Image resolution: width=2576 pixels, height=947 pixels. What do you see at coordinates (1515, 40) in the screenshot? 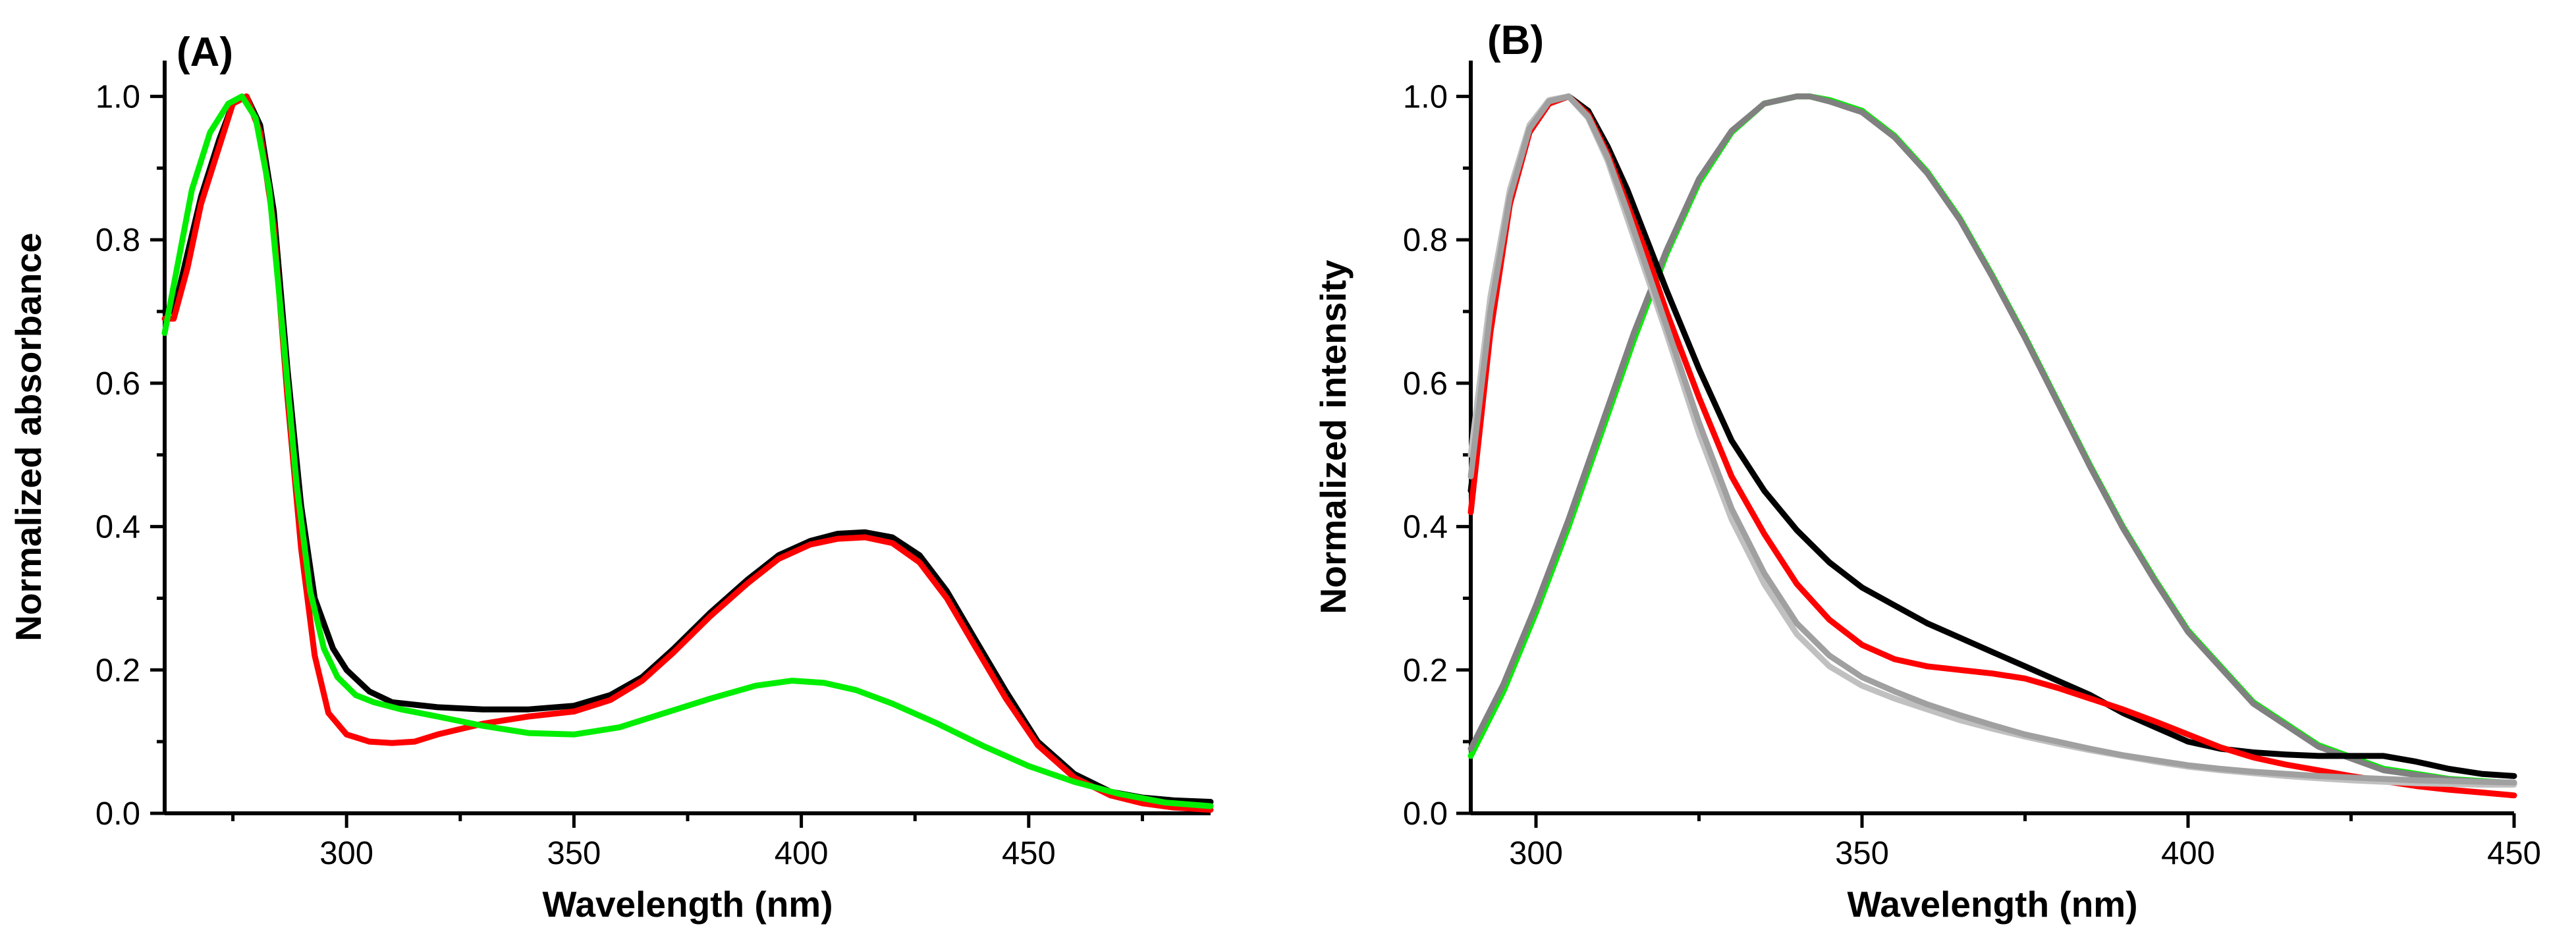
I see `panel-label-b: (B)` at bounding box center [1515, 40].